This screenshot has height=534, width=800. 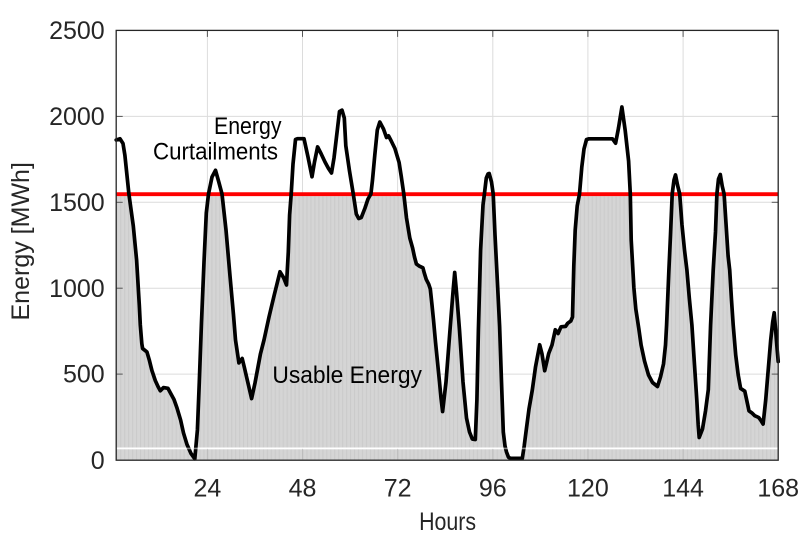 I want to click on svg-text: Usable Energy, so click(x=347, y=375).